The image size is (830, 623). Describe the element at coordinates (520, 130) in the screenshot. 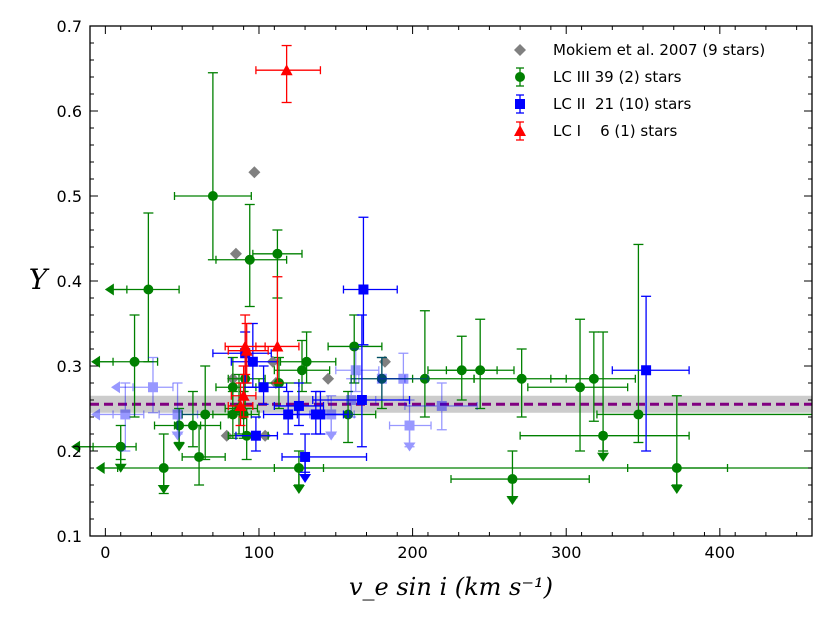

I see `legend-marker-triangle` at that location.